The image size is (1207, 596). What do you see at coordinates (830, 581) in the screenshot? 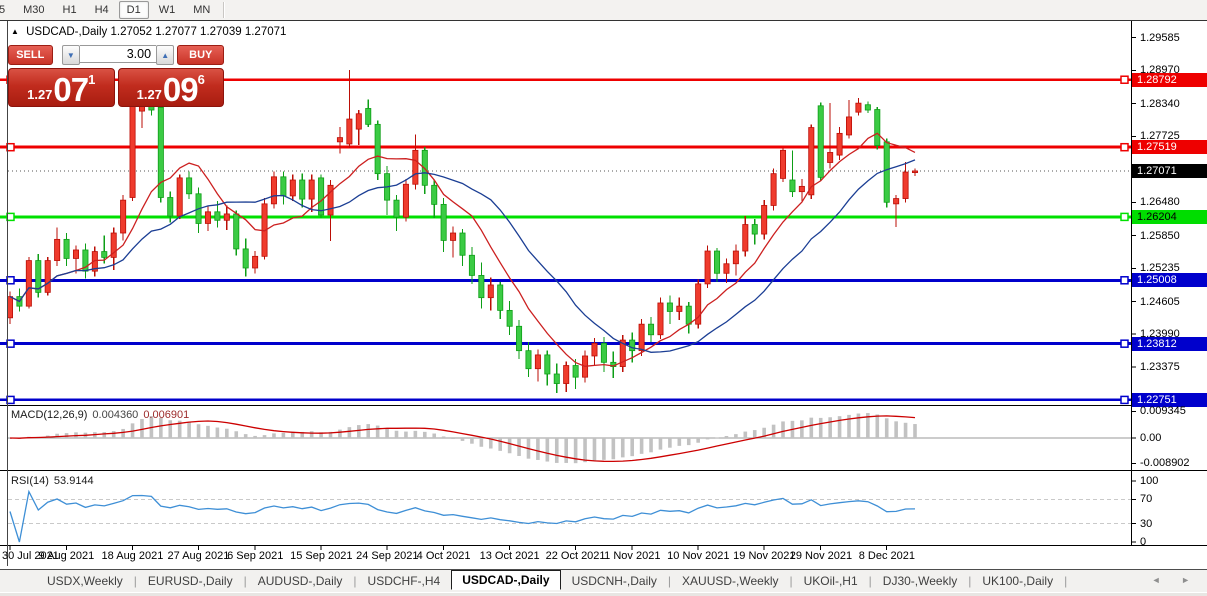
I see `tab-ukoil-h1: UKOil-,H1` at bounding box center [830, 581].